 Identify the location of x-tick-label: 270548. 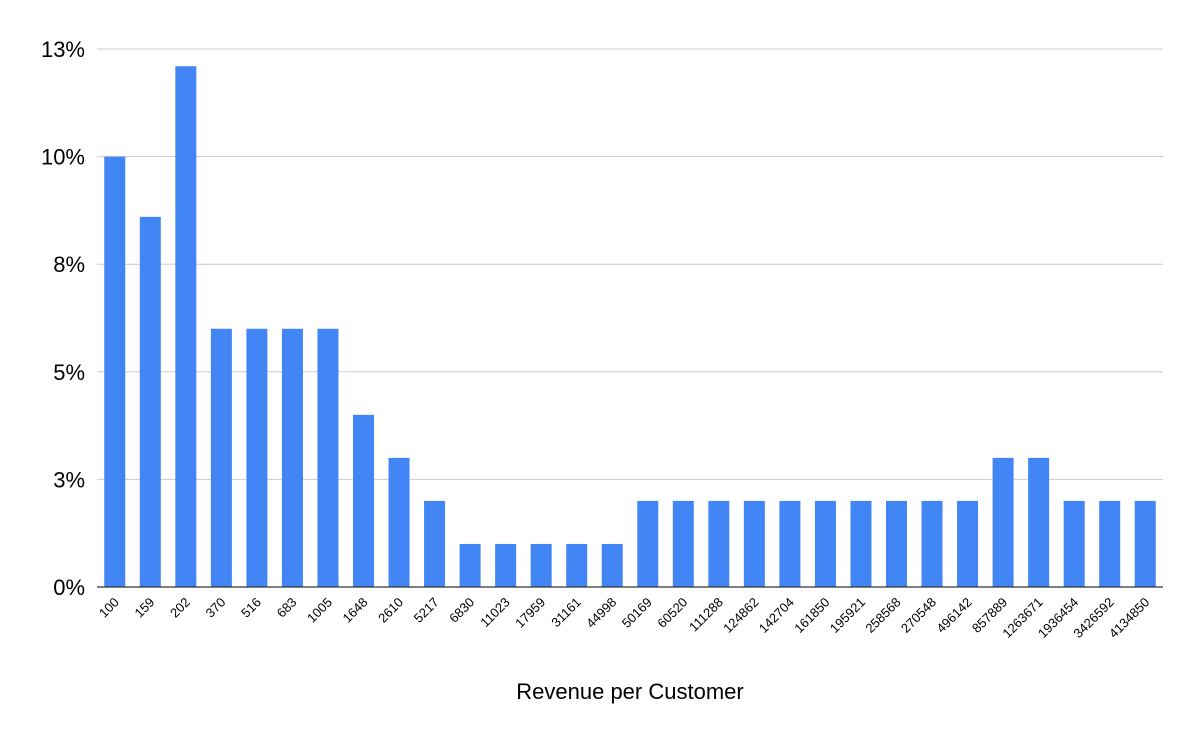
(918, 615).